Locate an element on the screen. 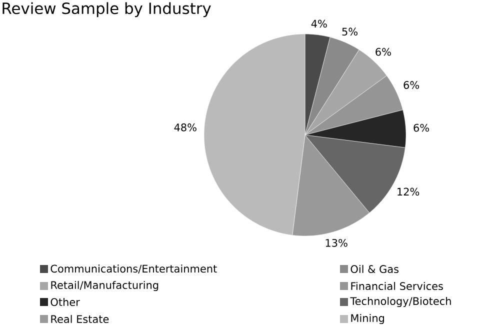 The image size is (485, 327). legend-label: Retail/Manufacturing is located at coordinates (104, 286).